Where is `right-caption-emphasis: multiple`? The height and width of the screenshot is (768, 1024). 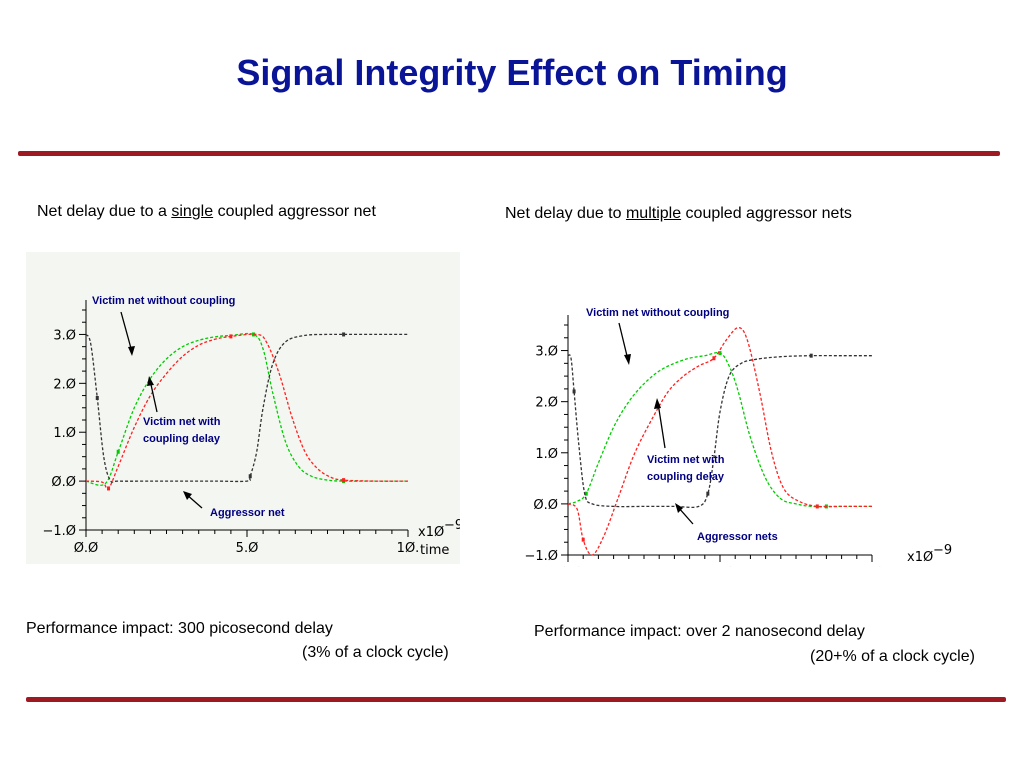 right-caption-emphasis: multiple is located at coordinates (653, 213).